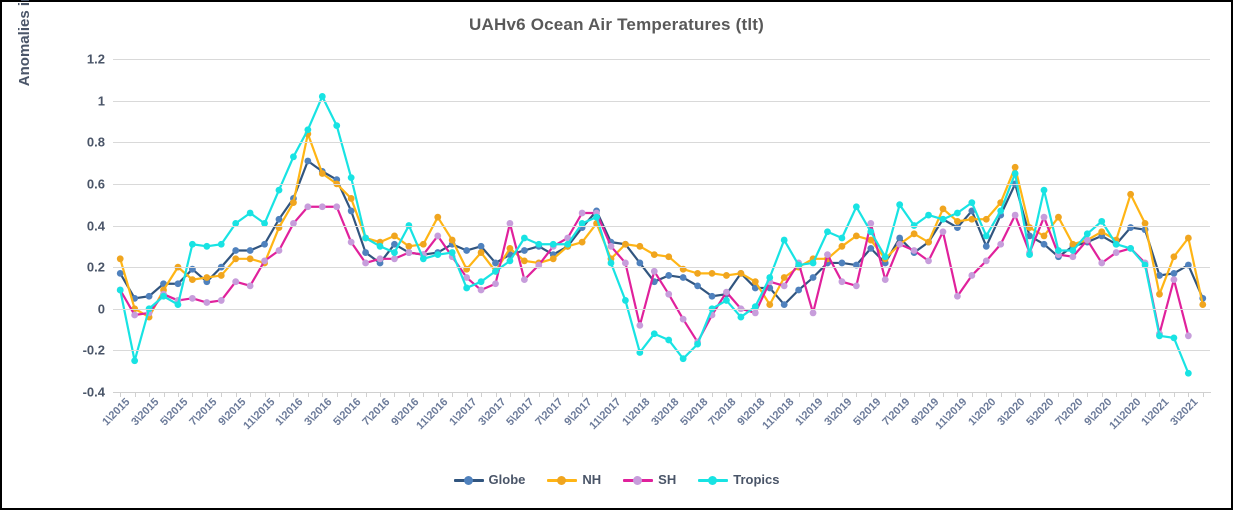 This screenshot has width=1237, height=514. What do you see at coordinates (838, 412) in the screenshot?
I see `x-axis-tick-label: 3\2019` at bounding box center [838, 412].